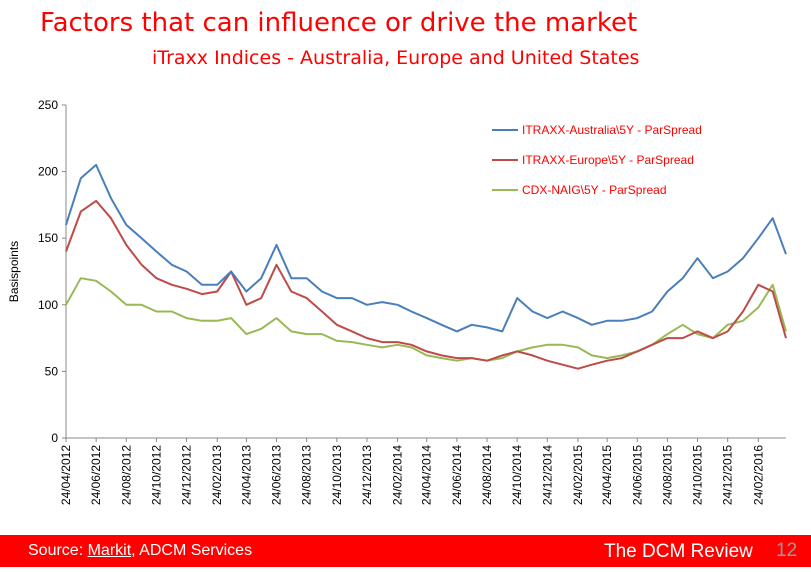 Image resolution: width=811 pixels, height=572 pixels. I want to click on legend-label: ITRAXX-Australia\5Y - ParSpread, so click(612, 130).